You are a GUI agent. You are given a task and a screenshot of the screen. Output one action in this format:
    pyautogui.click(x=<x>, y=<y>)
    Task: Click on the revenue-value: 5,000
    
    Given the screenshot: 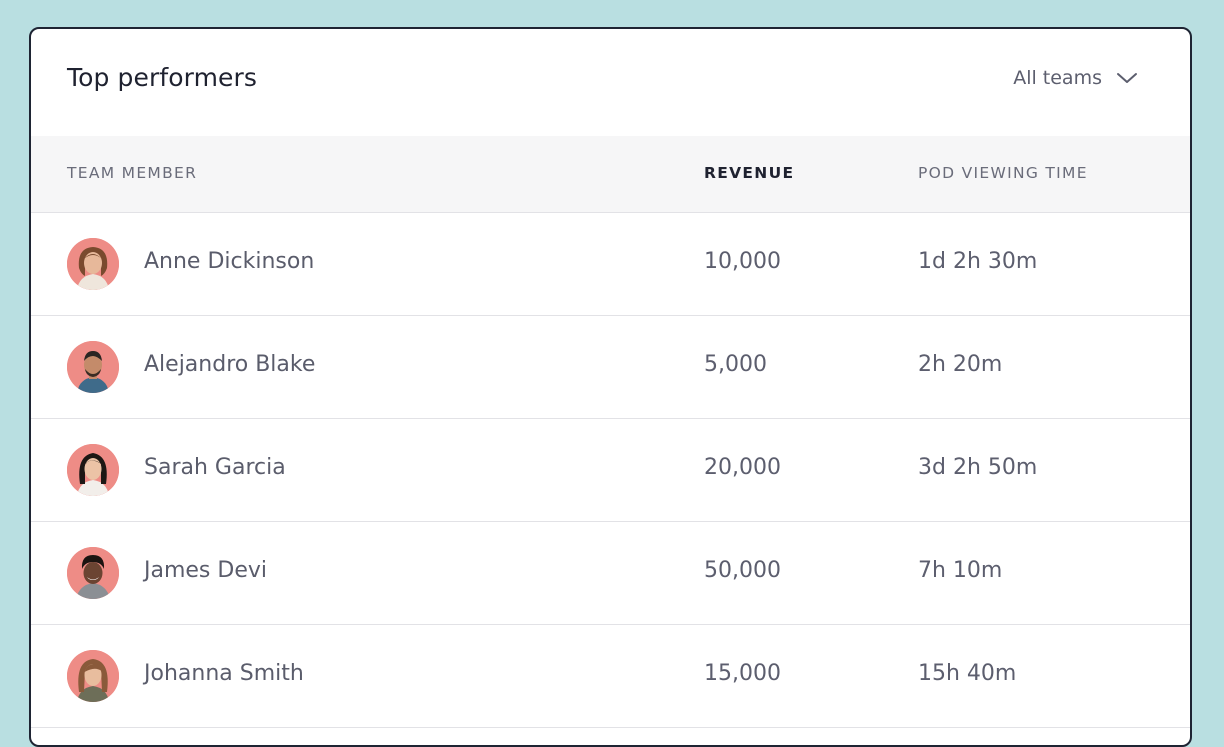 What is the action you would take?
    pyautogui.click(x=735, y=364)
    